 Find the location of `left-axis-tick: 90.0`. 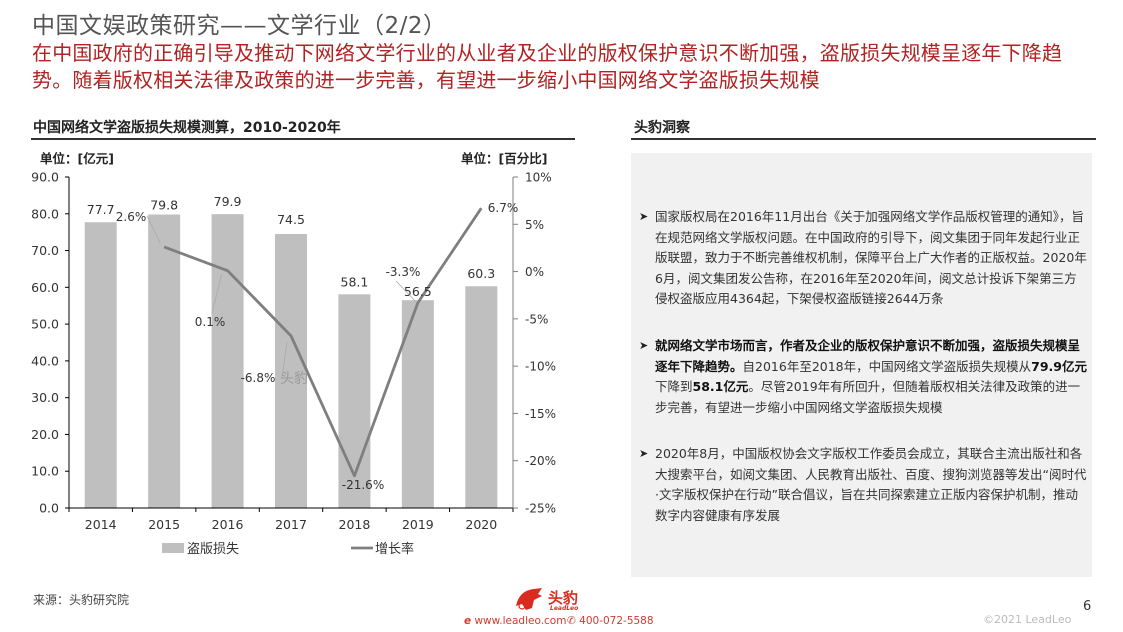

left-axis-tick: 90.0 is located at coordinates (45, 177).